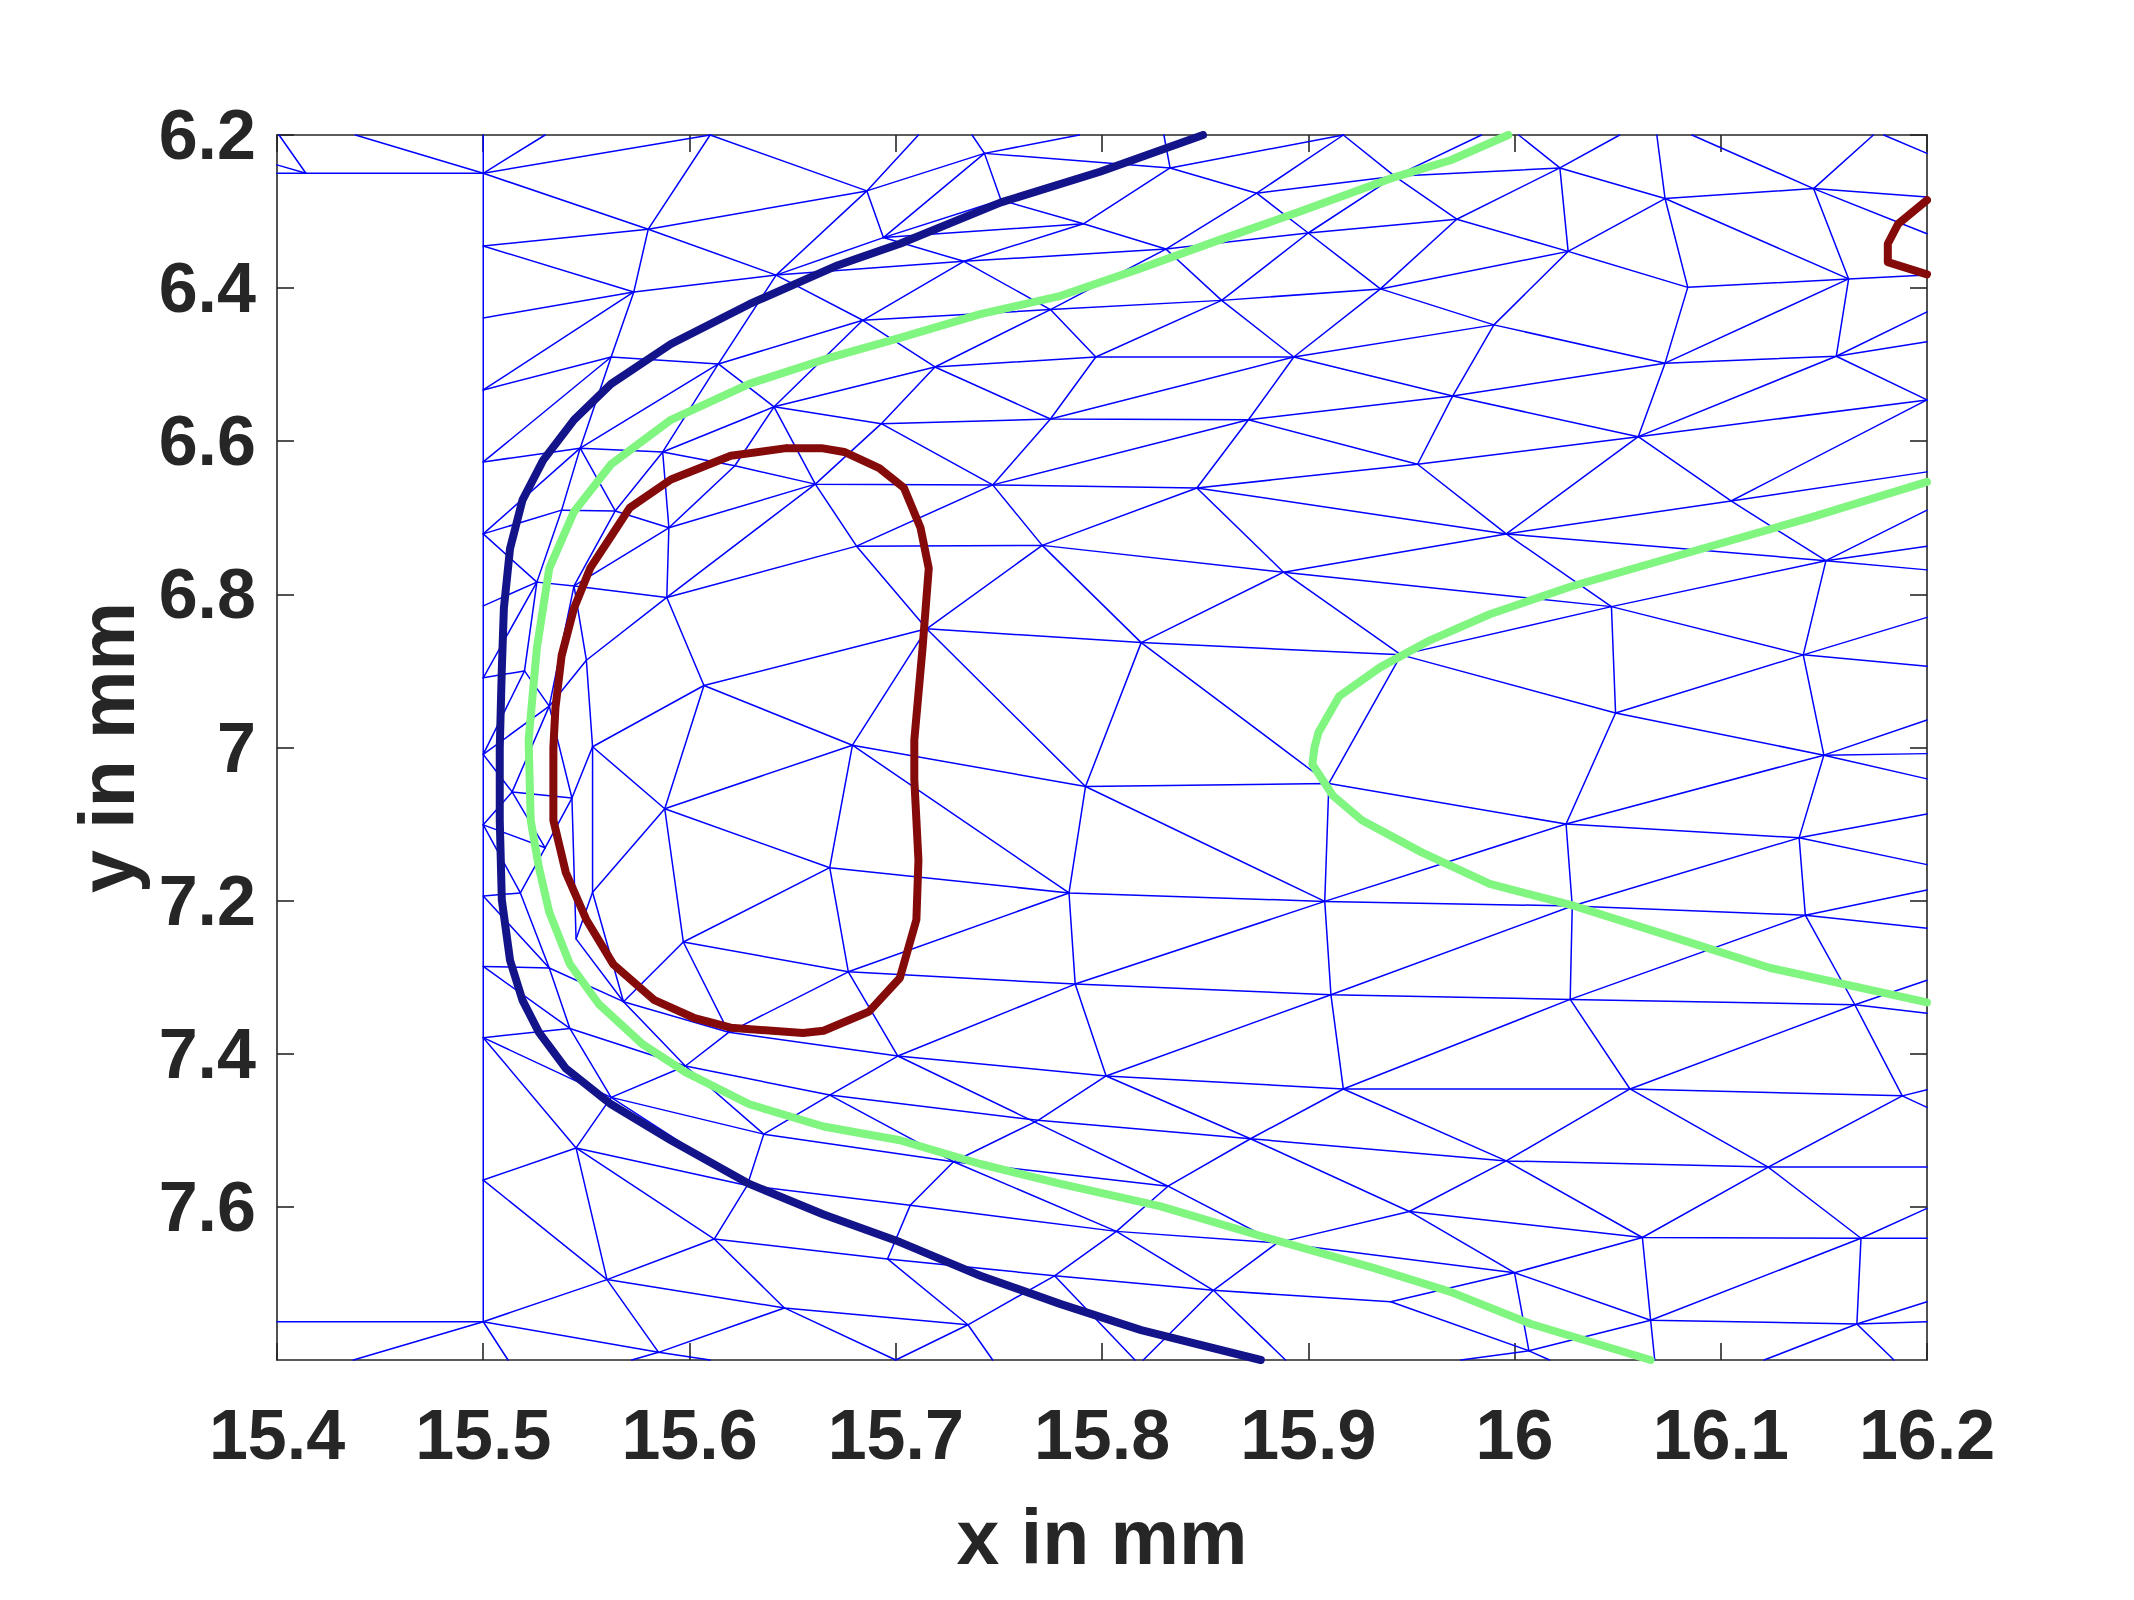 The height and width of the screenshot is (1600, 2134). I want to click on y-tick-label: 7.2, so click(207, 900).